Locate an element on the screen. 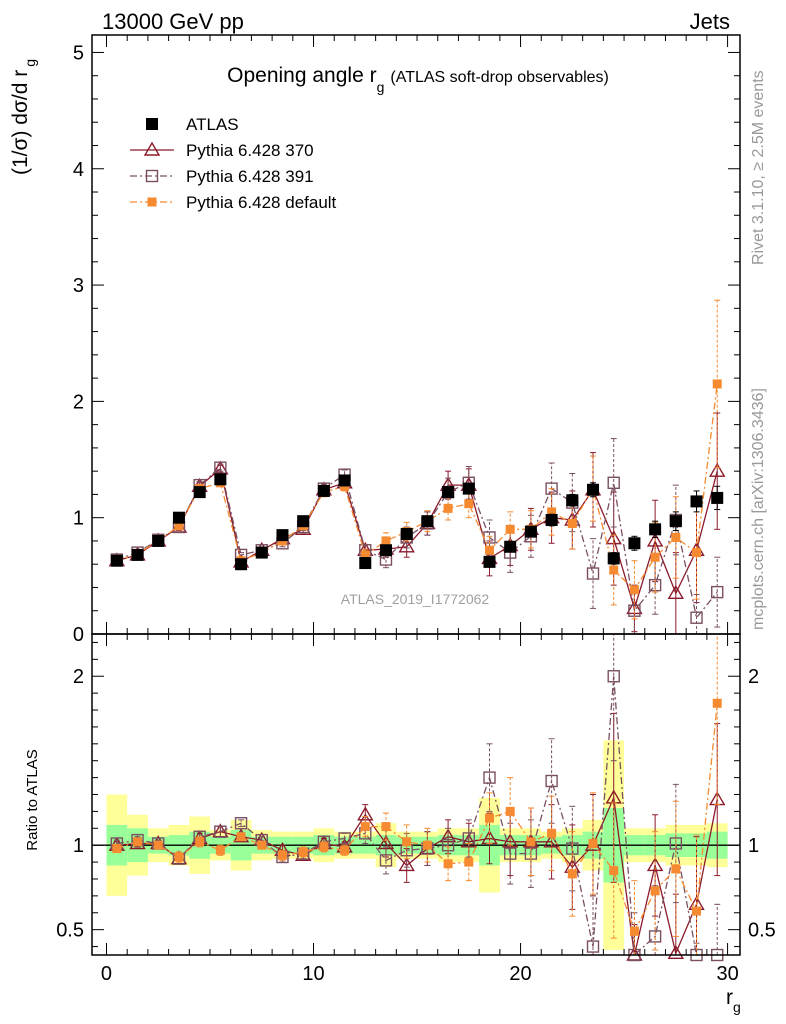  main-pythia-6-428-391-point is located at coordinates (717, 592).